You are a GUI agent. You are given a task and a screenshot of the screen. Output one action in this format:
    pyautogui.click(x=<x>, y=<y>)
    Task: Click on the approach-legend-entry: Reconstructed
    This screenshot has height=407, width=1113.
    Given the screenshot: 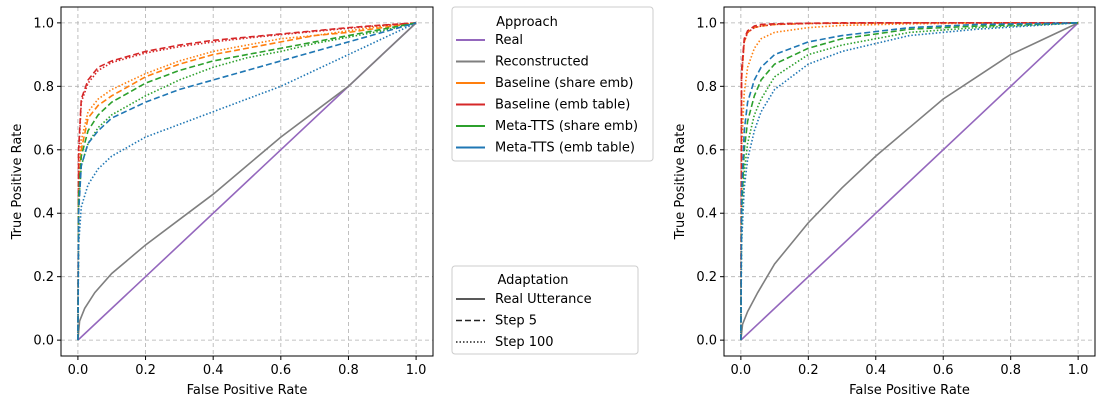 What is the action you would take?
    pyautogui.click(x=522, y=62)
    